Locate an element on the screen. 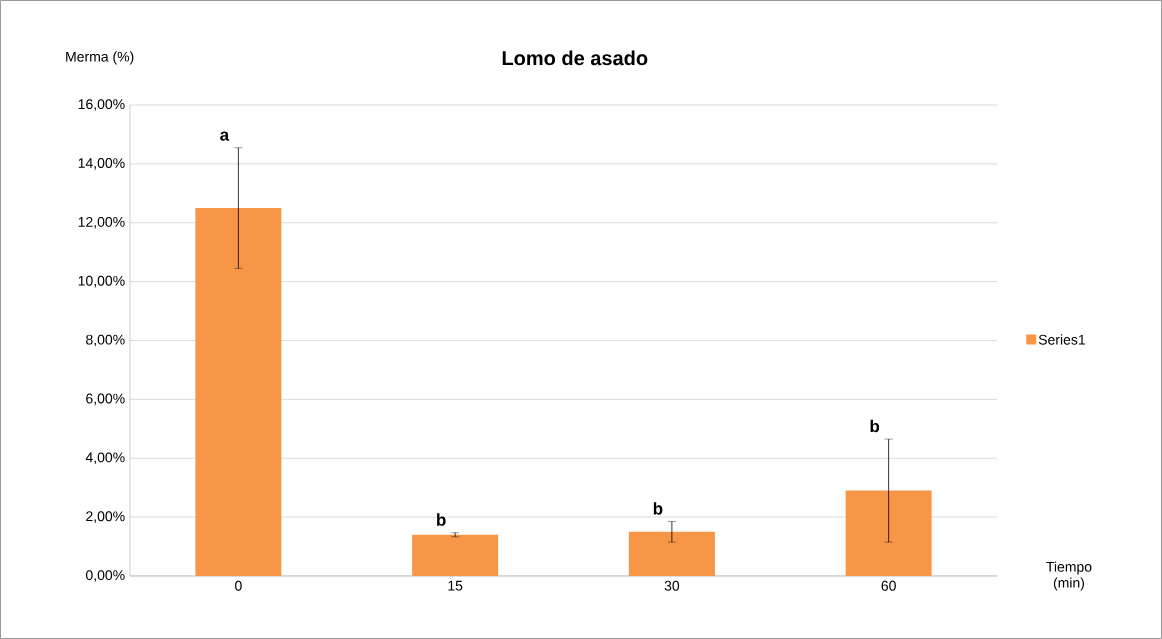 This screenshot has width=1162, height=639. chart-title: Lomo de asado is located at coordinates (575, 58).